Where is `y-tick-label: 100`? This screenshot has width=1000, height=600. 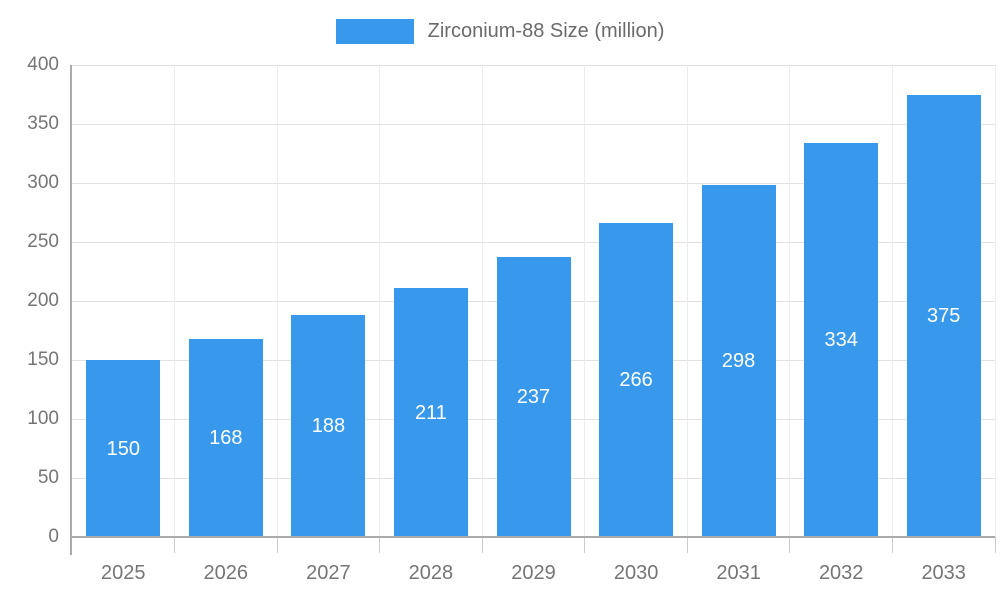 y-tick-label: 100 is located at coordinates (43, 418).